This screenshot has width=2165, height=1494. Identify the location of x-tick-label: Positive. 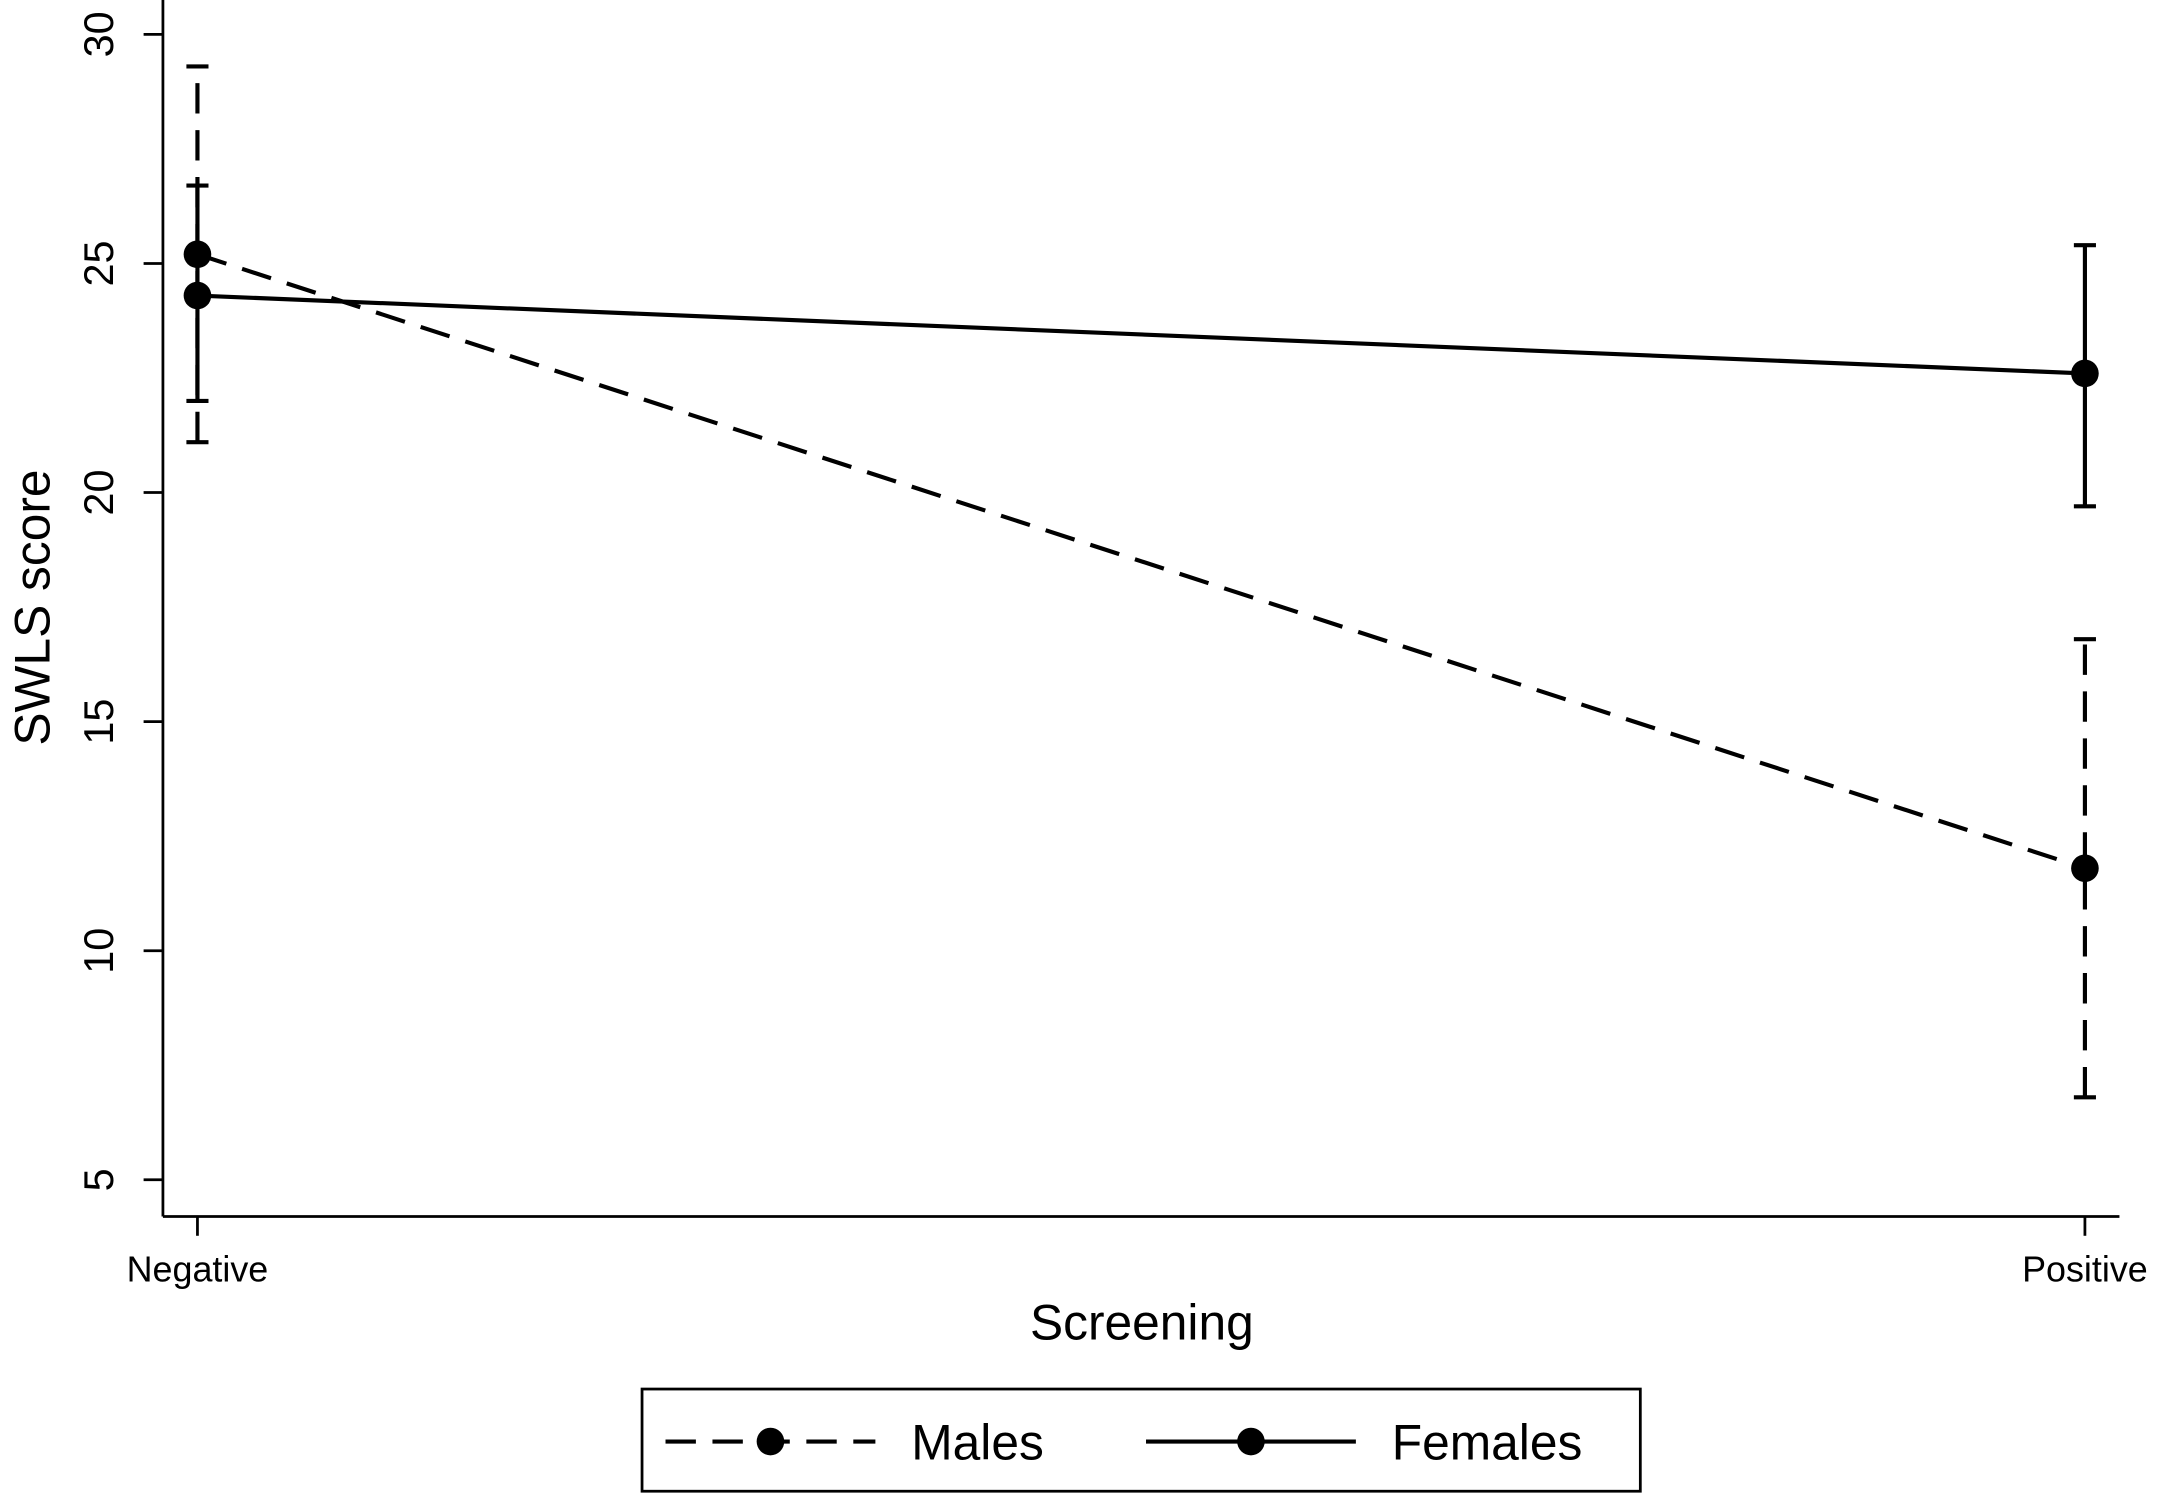
(2085, 1269).